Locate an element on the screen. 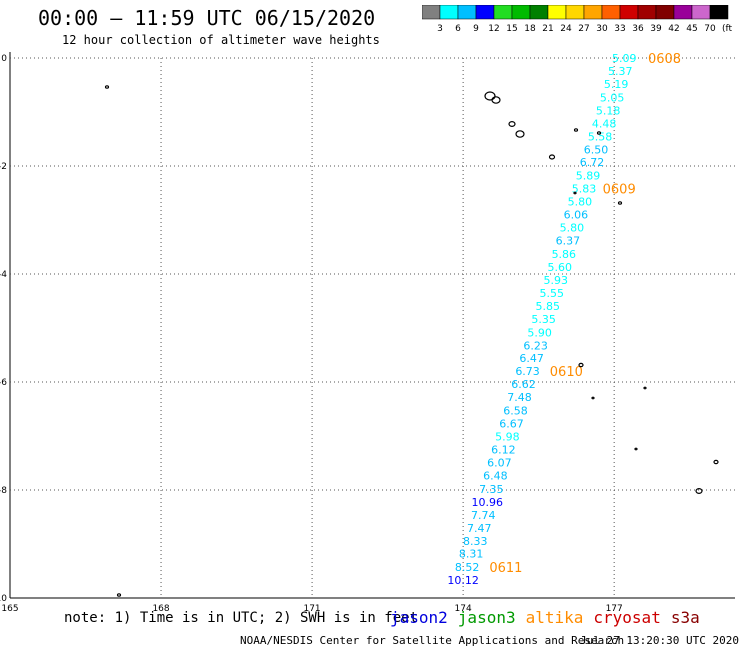 This screenshot has width=740, height=650. wave-height-label: 5.89 is located at coordinates (588, 176).